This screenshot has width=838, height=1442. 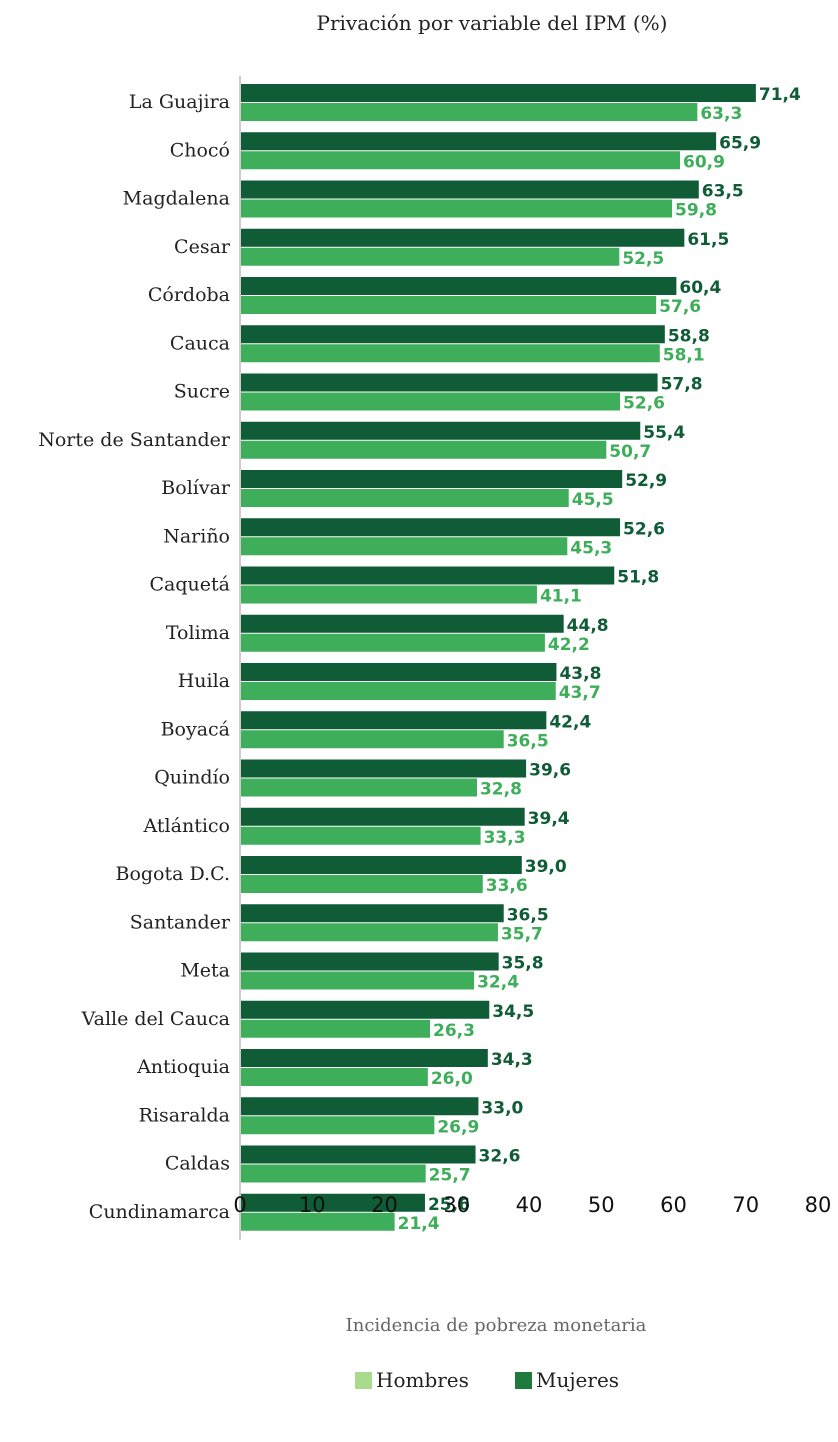 I want to click on value-label-mujeres: 39,0, so click(x=546, y=867).